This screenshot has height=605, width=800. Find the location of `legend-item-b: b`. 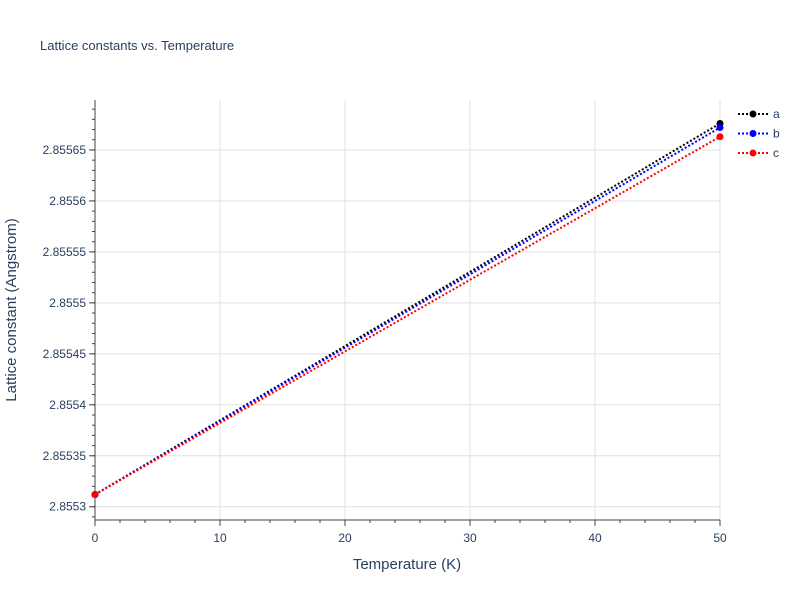

legend-item-b: b is located at coordinates (759, 134).